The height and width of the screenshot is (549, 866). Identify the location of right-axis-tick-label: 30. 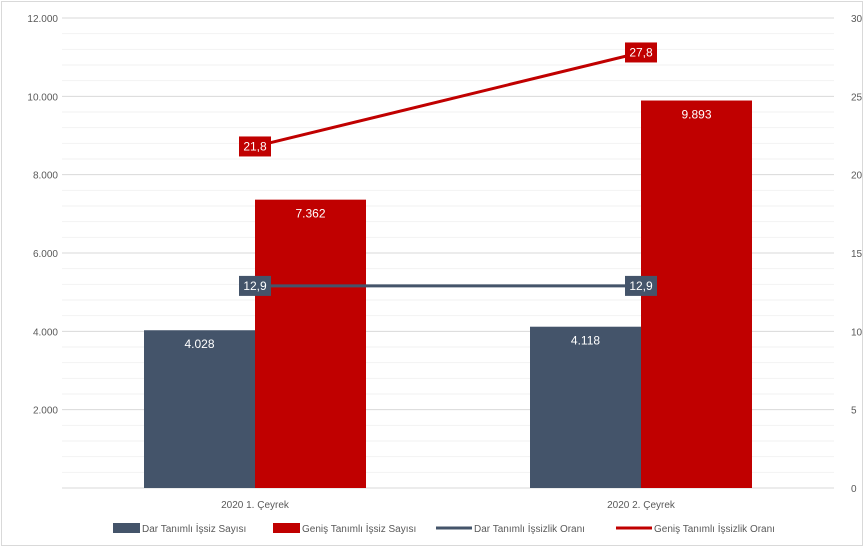
(857, 19).